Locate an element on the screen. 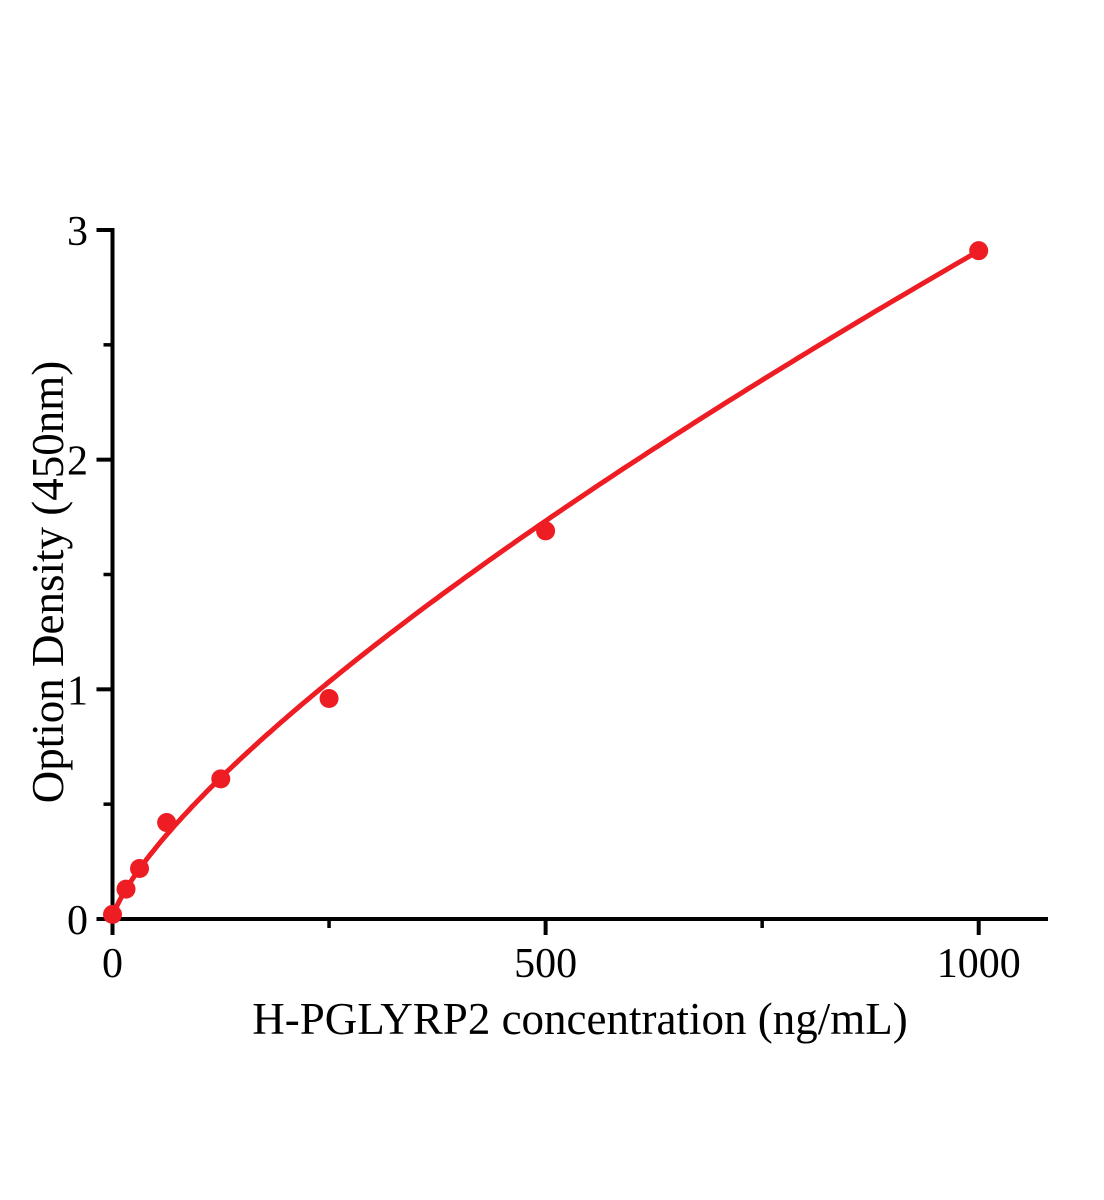 Image resolution: width=1104 pixels, height=1200 pixels. x-axis-title: H-PGLYRP2 concentration (ng/mL) is located at coordinates (580, 1019).